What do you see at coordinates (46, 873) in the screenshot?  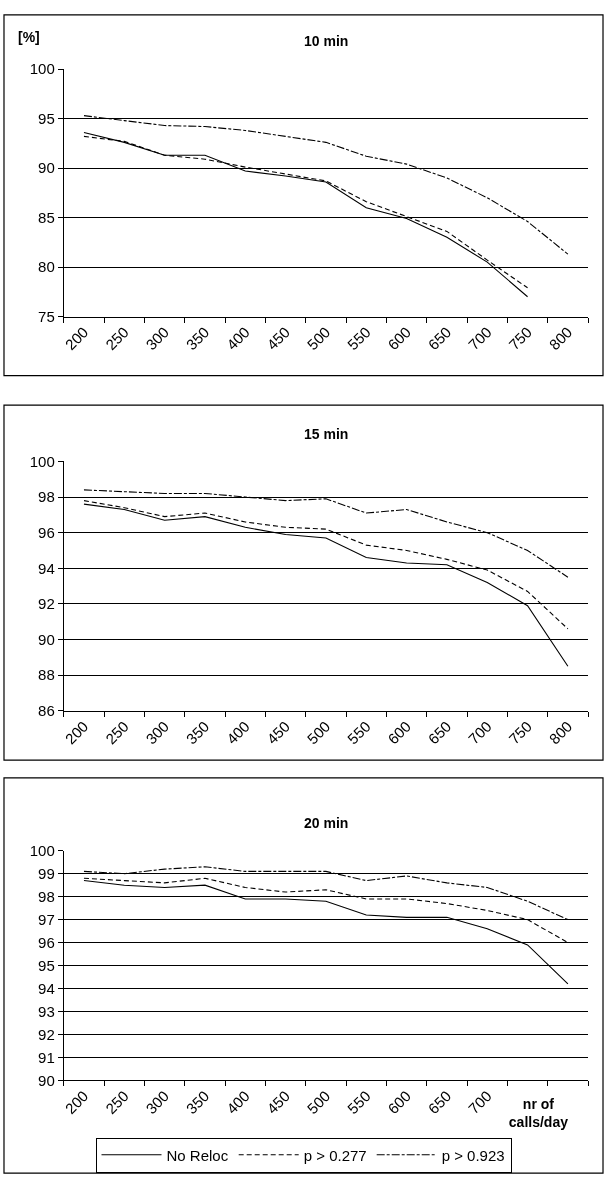 I see `y-tick-label: 99` at bounding box center [46, 873].